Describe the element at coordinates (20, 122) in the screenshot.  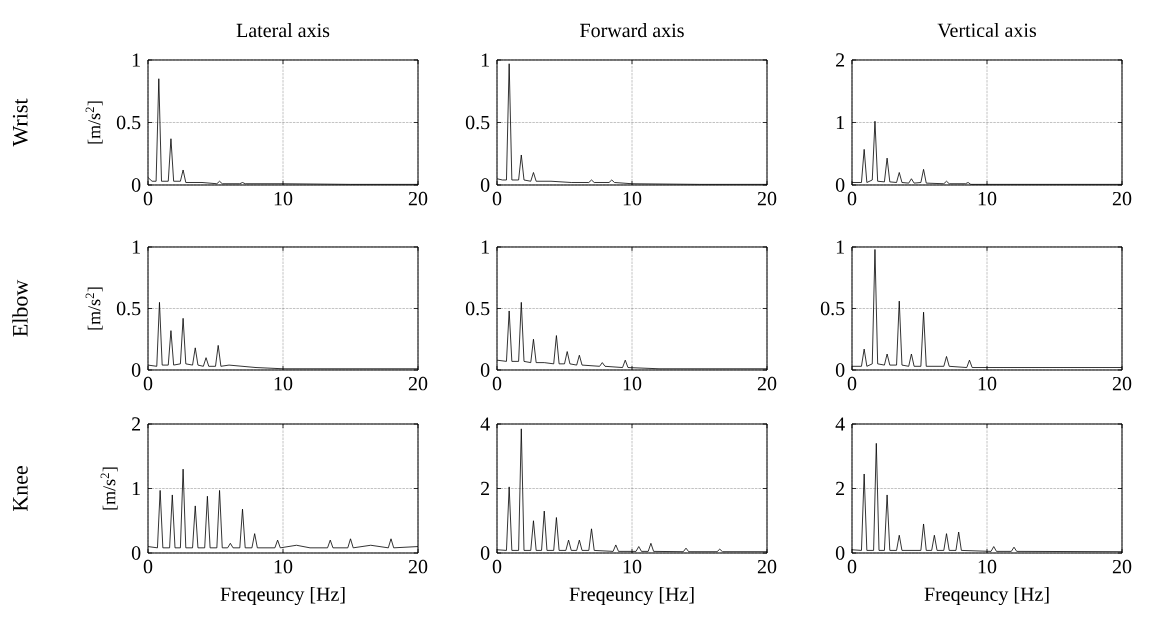
I see `text: Wrist` at that location.